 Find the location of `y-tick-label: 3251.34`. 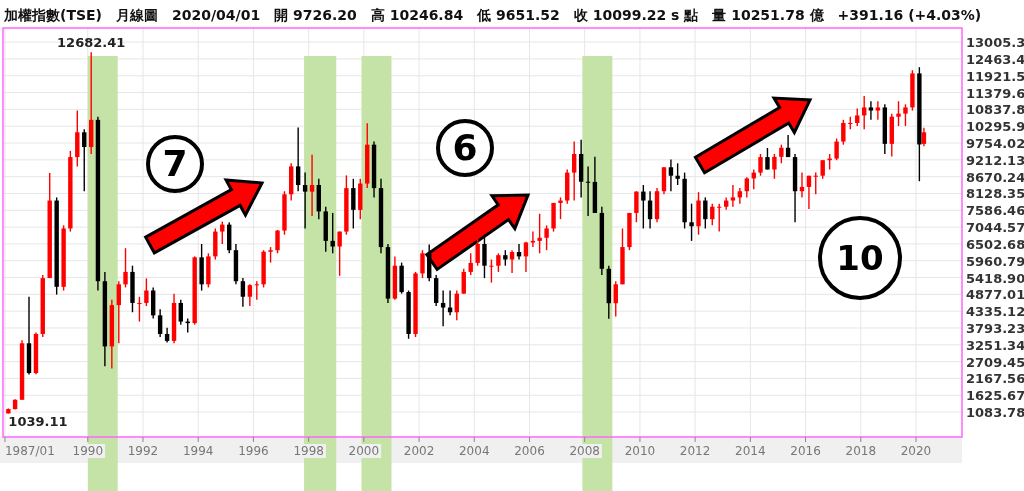

y-tick-label: 3251.34 is located at coordinates (995, 345).